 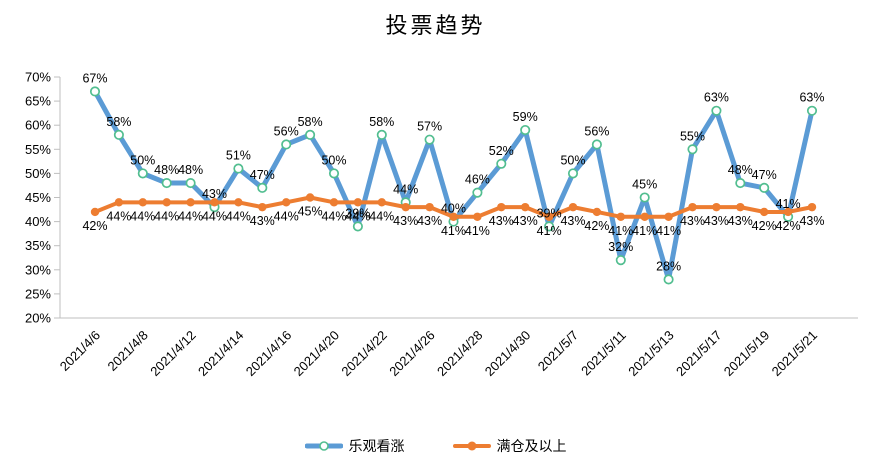 I want to click on svg-text: 51%, so click(x=238, y=156).